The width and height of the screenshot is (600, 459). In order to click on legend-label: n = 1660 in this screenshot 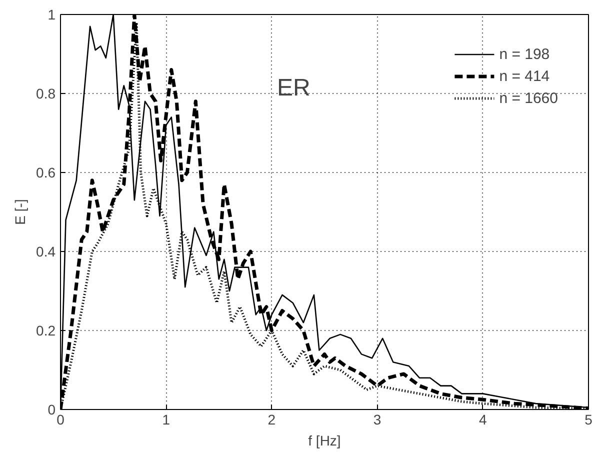, I will do `click(528, 98)`.